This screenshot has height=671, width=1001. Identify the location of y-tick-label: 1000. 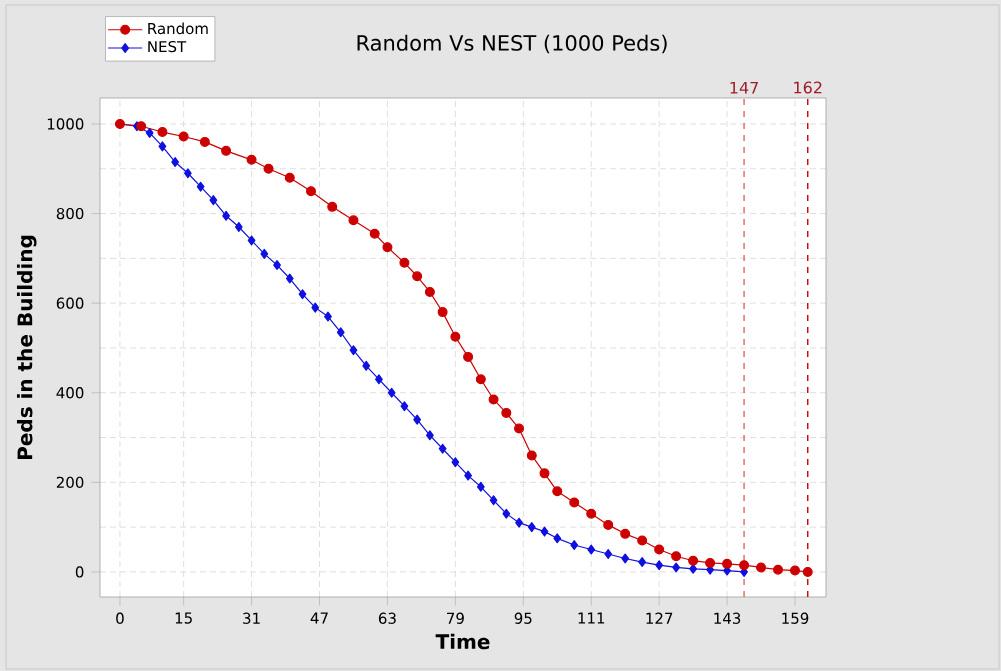
(65, 124).